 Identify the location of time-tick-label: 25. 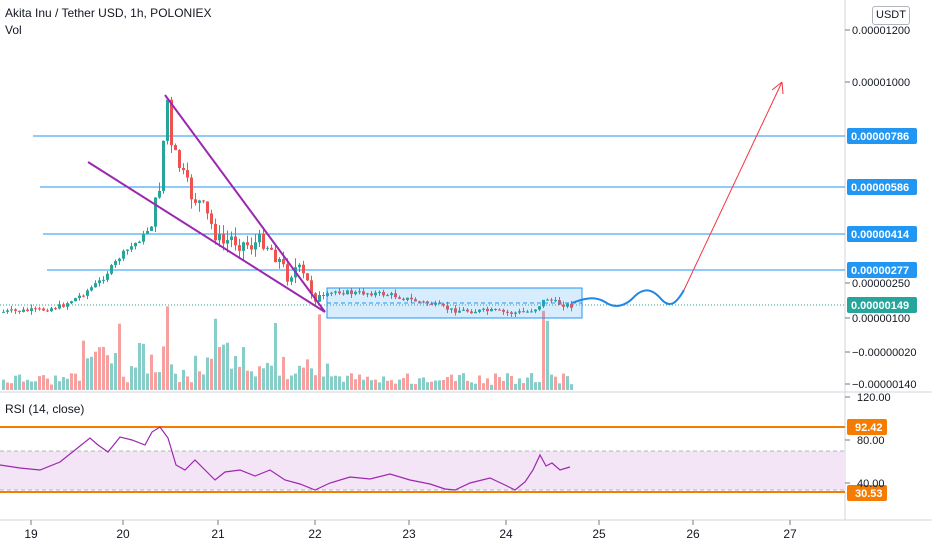
(599, 534).